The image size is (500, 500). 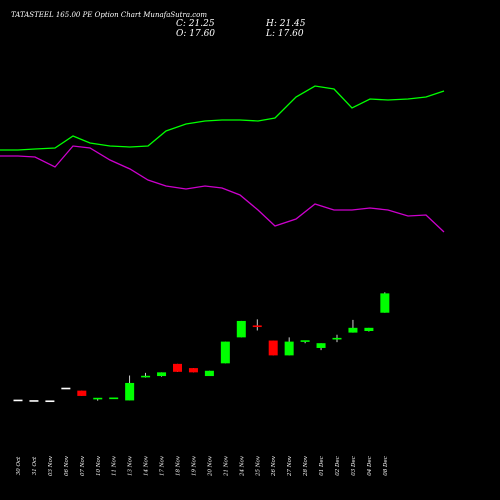 What do you see at coordinates (51, 465) in the screenshot?
I see `date-label: 03 Nov` at bounding box center [51, 465].